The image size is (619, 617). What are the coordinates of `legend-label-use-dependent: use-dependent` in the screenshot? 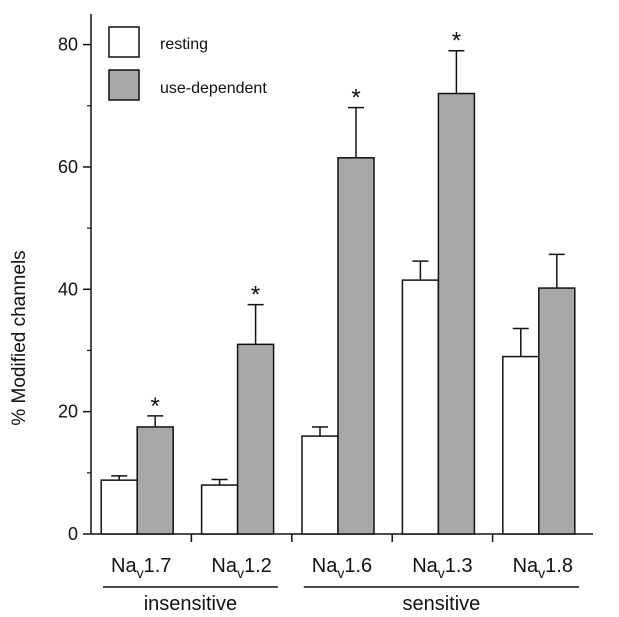 It's located at (213, 88).